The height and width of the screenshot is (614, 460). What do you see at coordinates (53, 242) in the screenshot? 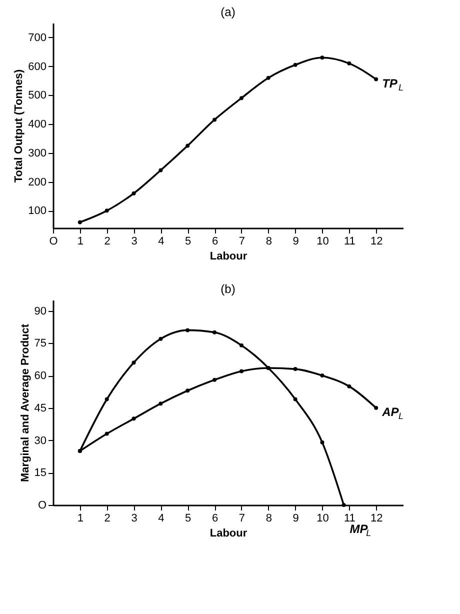
I see `x-tick-label: O` at bounding box center [53, 242].